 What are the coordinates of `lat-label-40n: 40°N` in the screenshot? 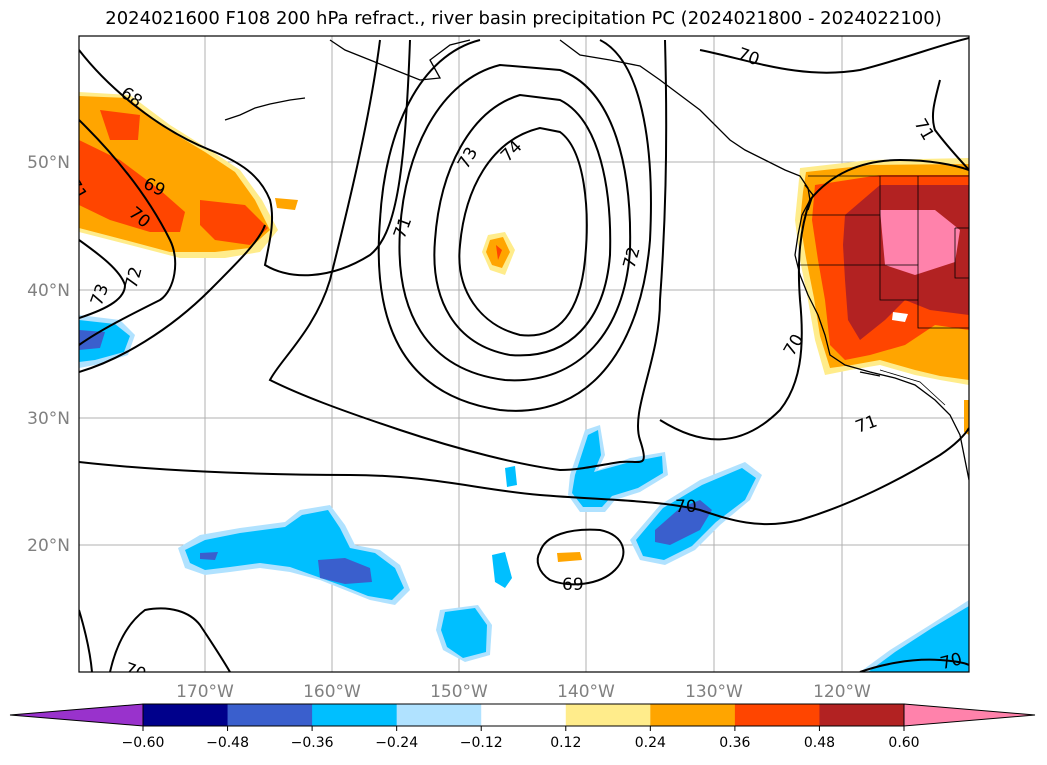 It's located at (48, 291).